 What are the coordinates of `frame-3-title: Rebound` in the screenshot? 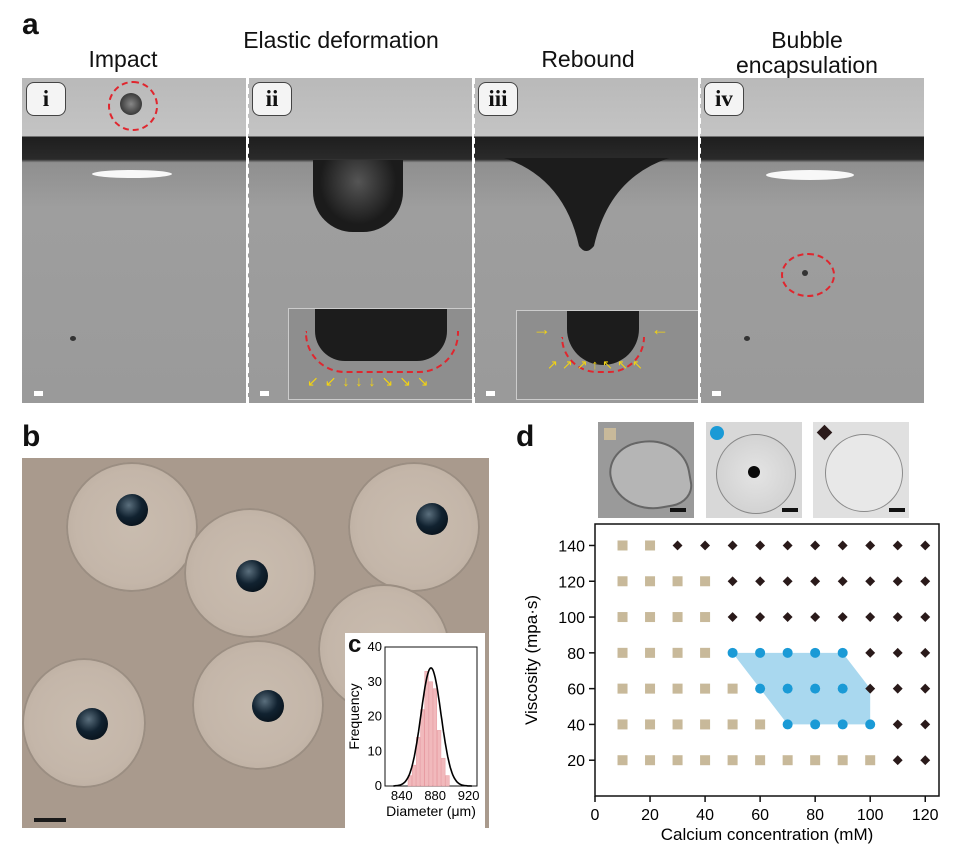 It's located at (588, 59).